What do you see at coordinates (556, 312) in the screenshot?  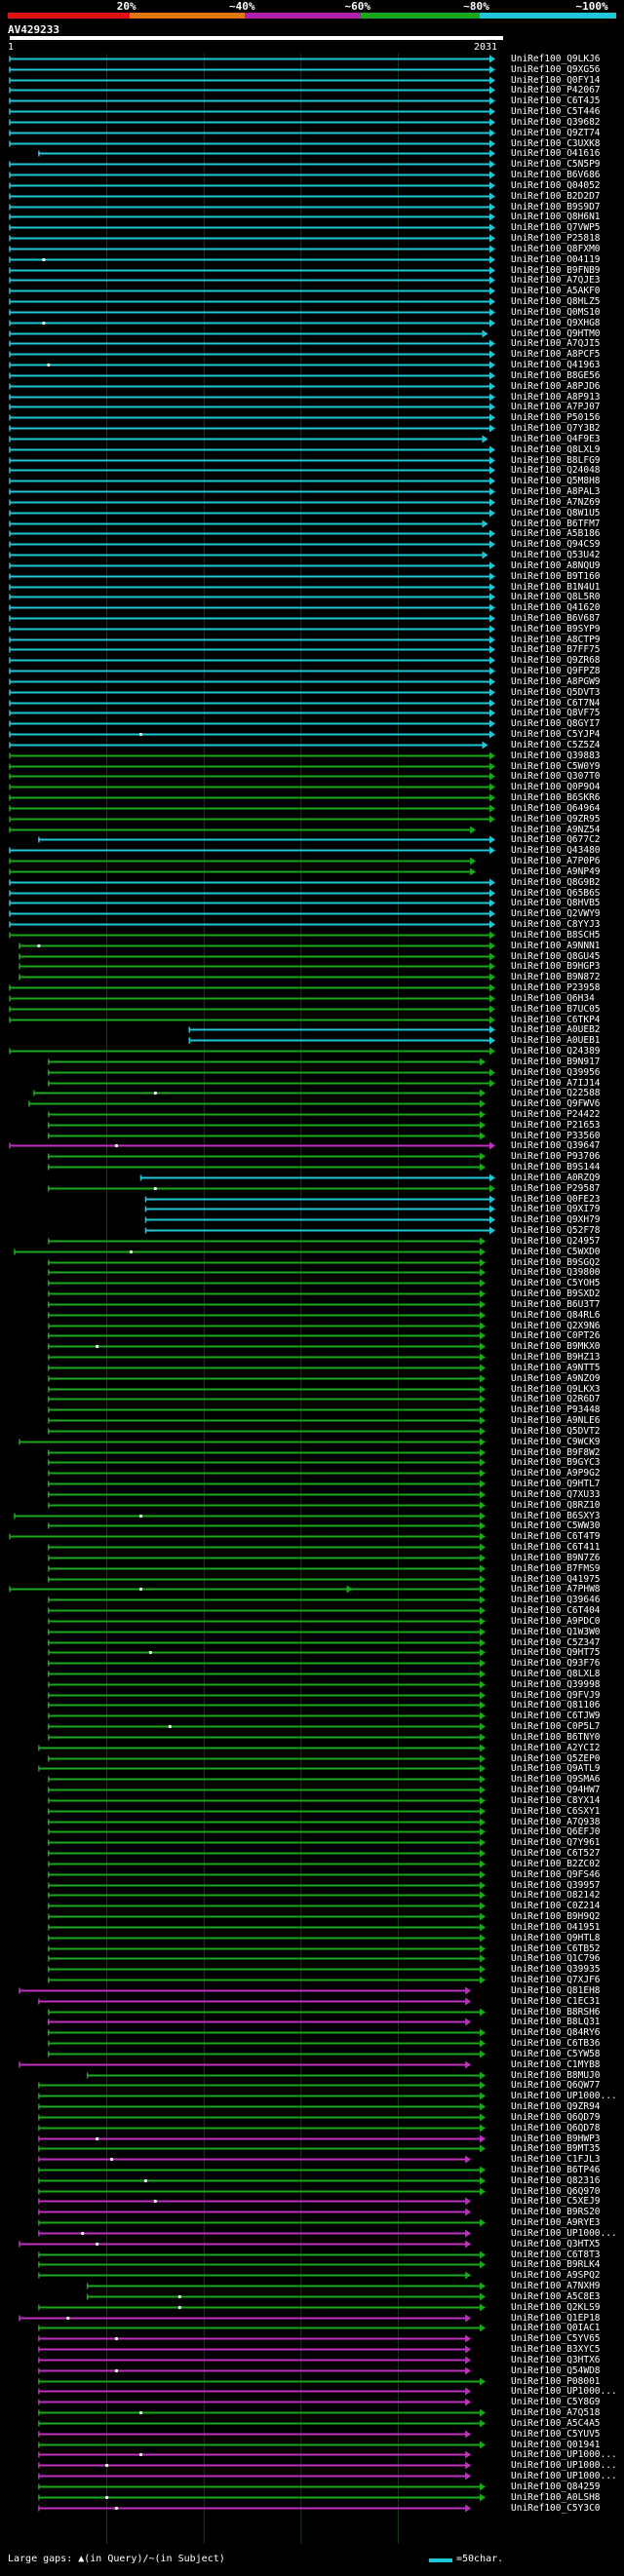 I see `hit-label: UniRef100_Q0MS10` at bounding box center [556, 312].